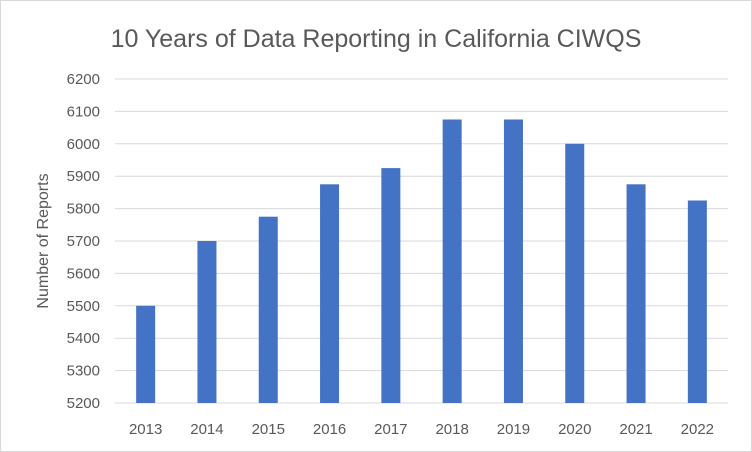 This screenshot has height=452, width=752. What do you see at coordinates (575, 273) in the screenshot?
I see `bar-2020` at bounding box center [575, 273].